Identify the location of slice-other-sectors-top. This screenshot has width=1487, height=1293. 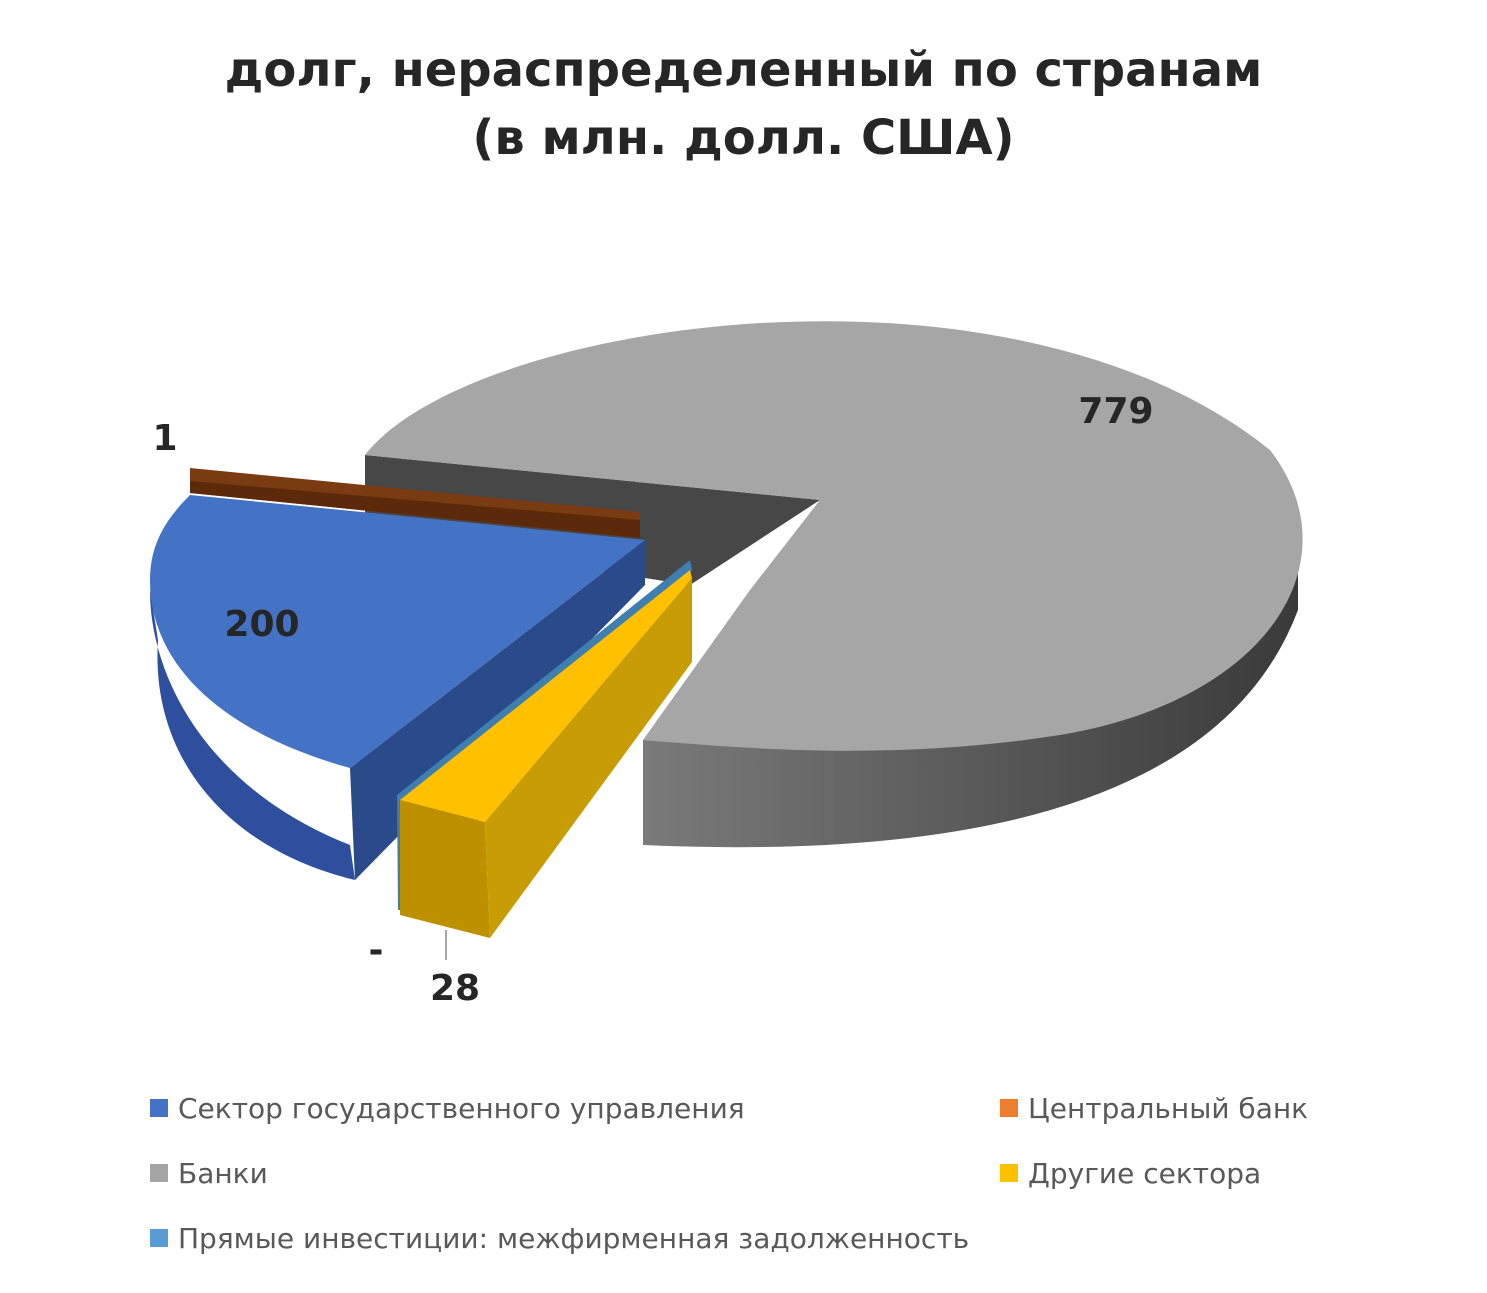
(546, 696).